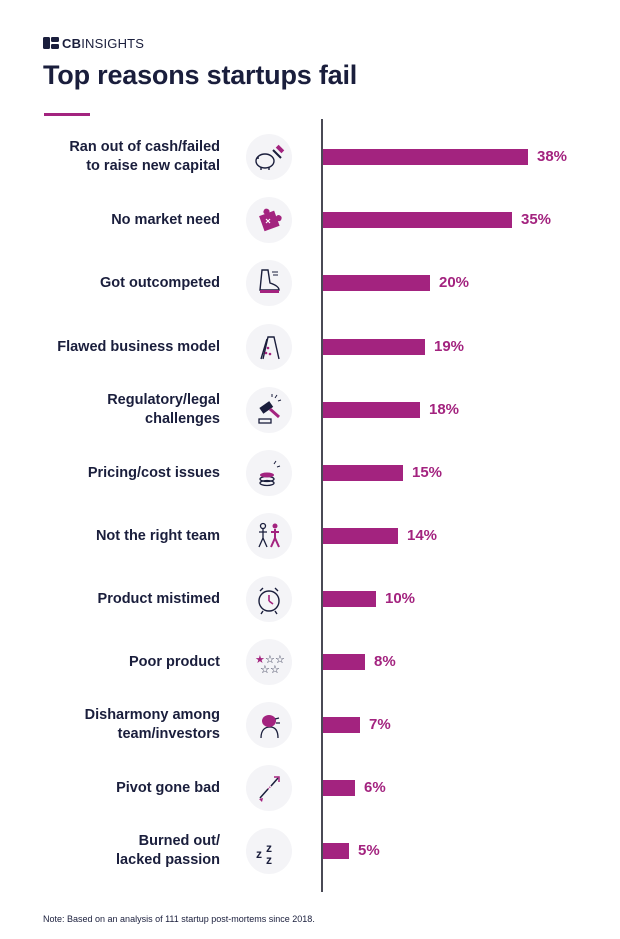 This screenshot has width=620, height=939. What do you see at coordinates (153, 166) in the screenshot?
I see `category-label-line: to raise new capital` at bounding box center [153, 166].